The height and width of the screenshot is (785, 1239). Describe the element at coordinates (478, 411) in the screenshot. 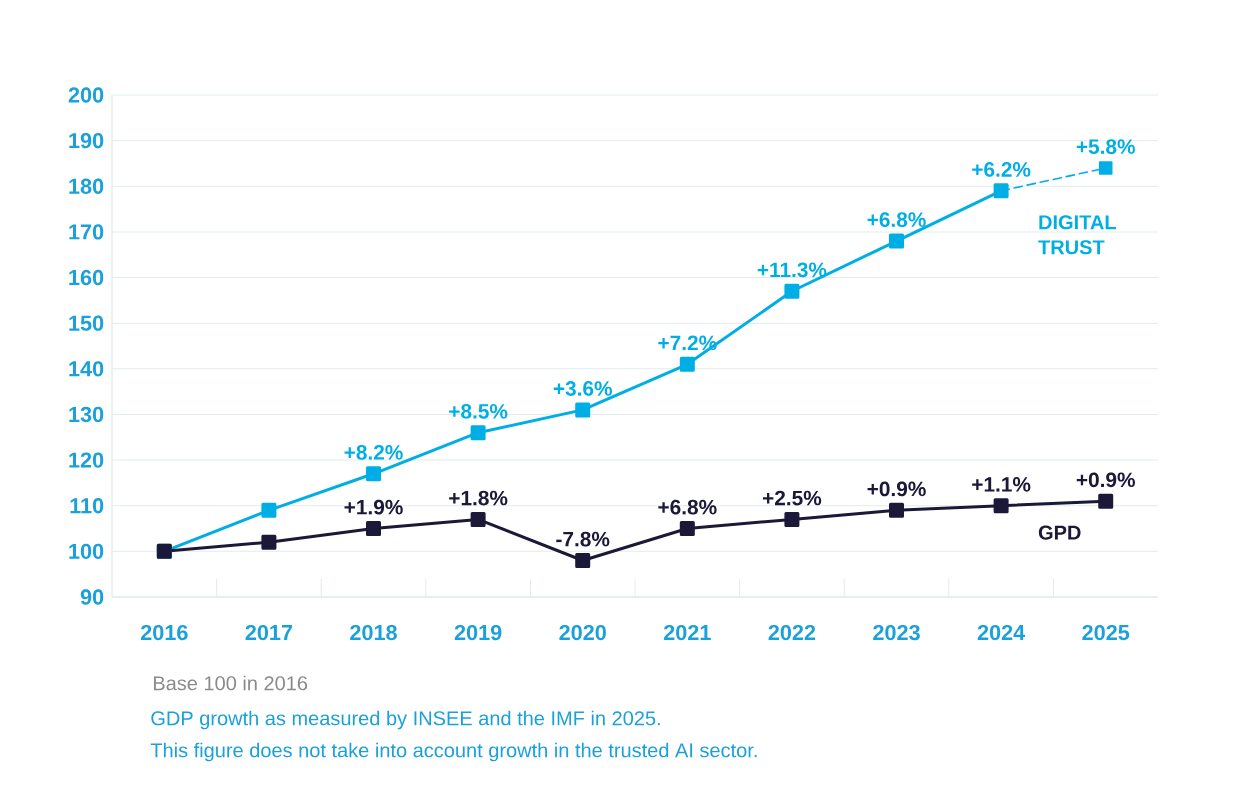

I see `annotation: +8.5%` at that location.